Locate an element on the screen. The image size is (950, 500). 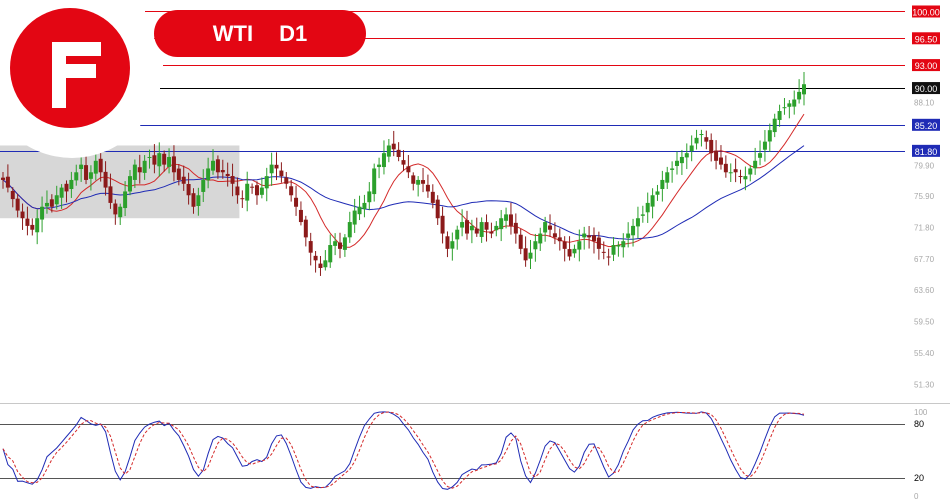
logo-layer is located at coordinates (80, 79).